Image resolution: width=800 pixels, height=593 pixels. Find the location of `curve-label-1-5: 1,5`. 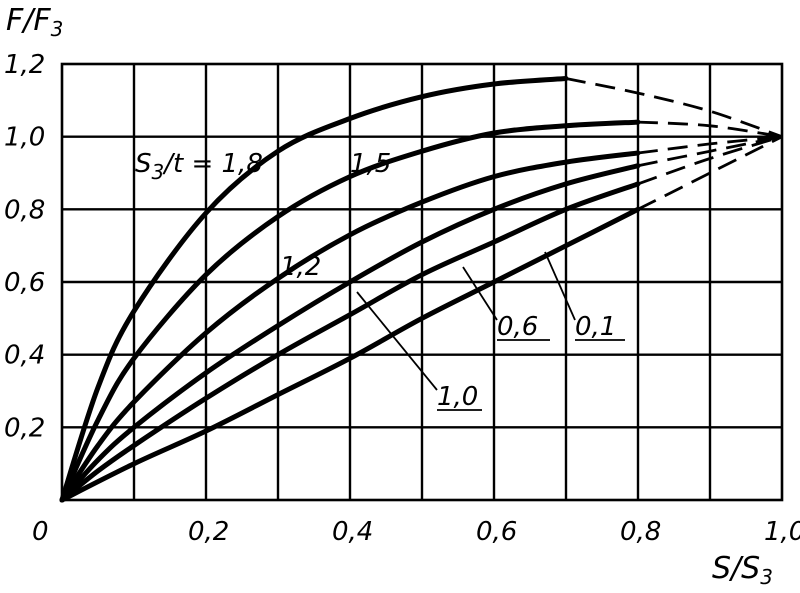

curve-label-1-5: 1,5 is located at coordinates (370, 164).